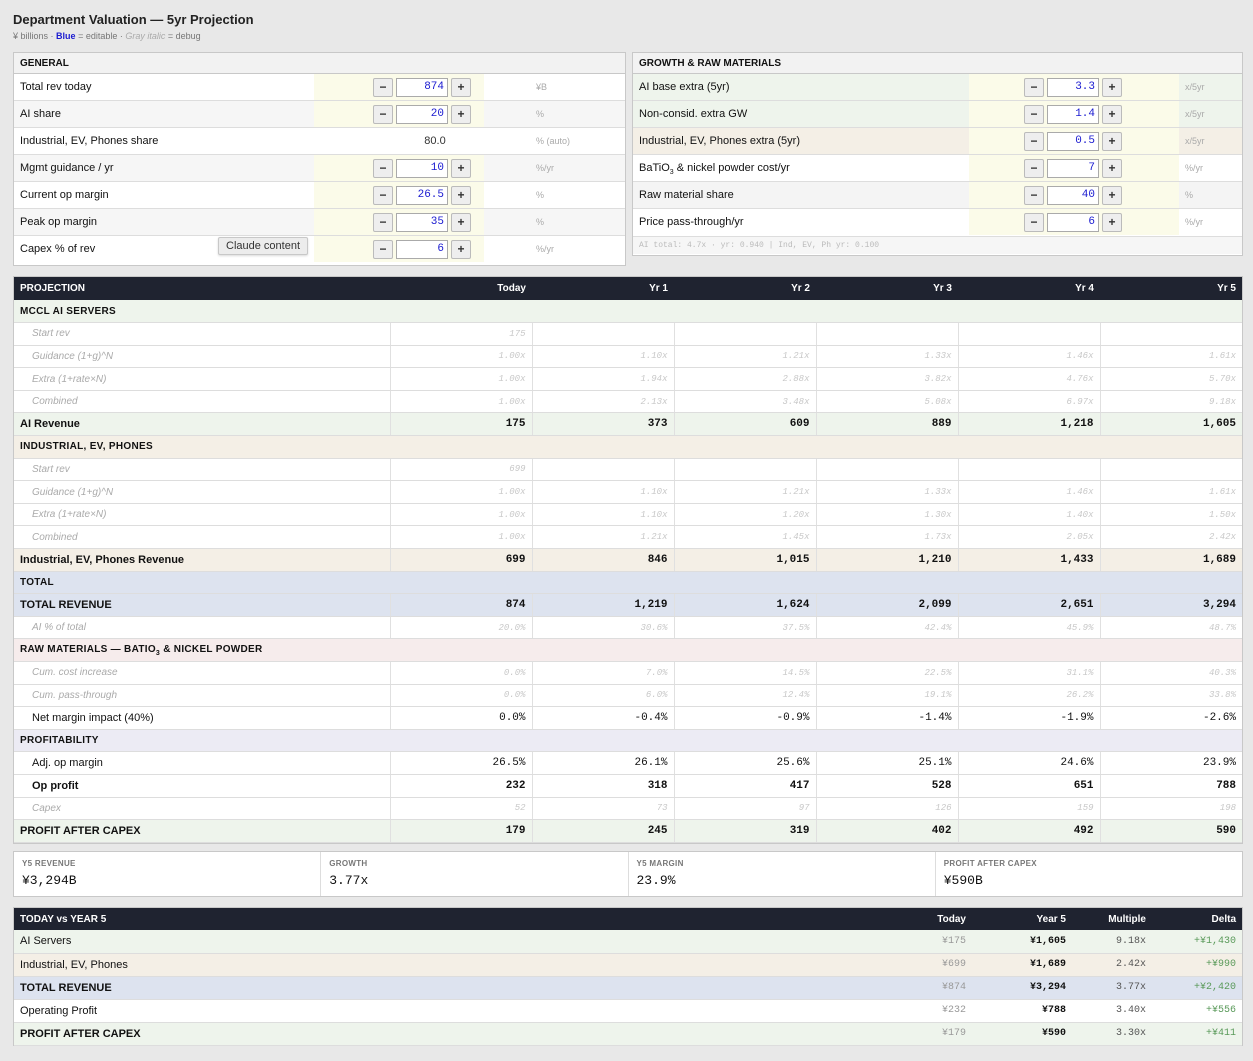  I want to click on kpi-label: Y5 REVENUE, so click(49, 863).